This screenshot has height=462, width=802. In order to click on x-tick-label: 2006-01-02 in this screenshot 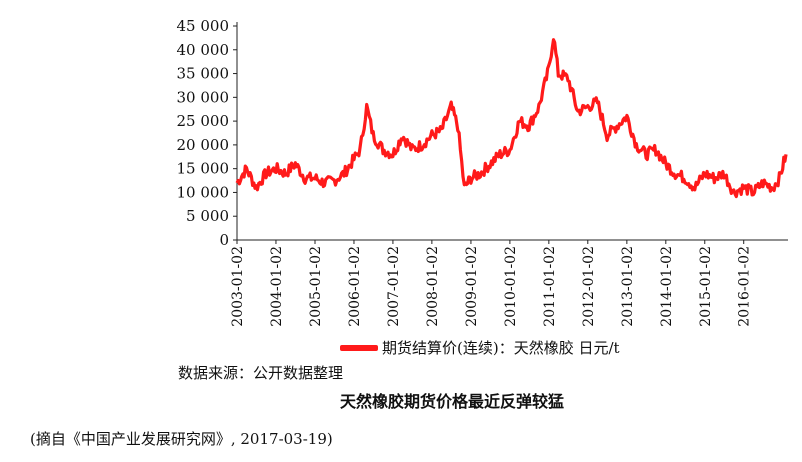, I will do `click(355, 286)`.